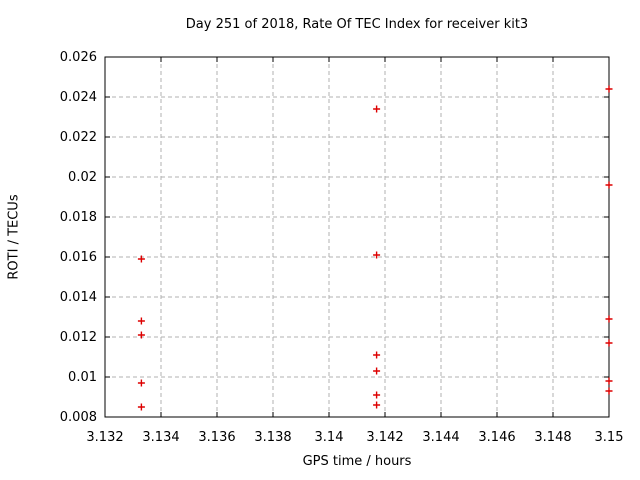 This screenshot has height=480, width=640. What do you see at coordinates (78, 417) in the screenshot?
I see `y-tick-label: 0.008` at bounding box center [78, 417].